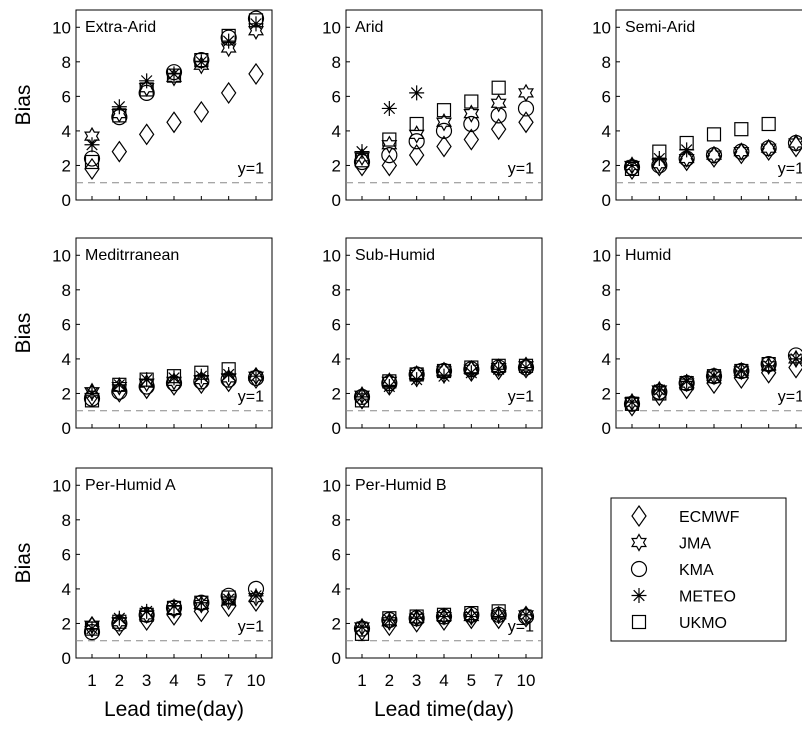 The height and width of the screenshot is (731, 802). Describe the element at coordinates (416, 680) in the screenshot. I see `x-tick-label: 3` at that location.